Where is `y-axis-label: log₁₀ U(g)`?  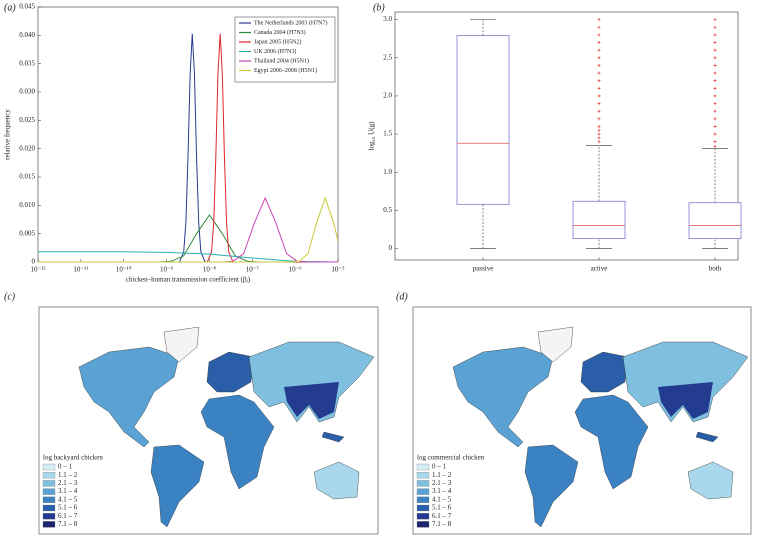
y-axis-label: log₁₀ U(g) is located at coordinates (372, 135).